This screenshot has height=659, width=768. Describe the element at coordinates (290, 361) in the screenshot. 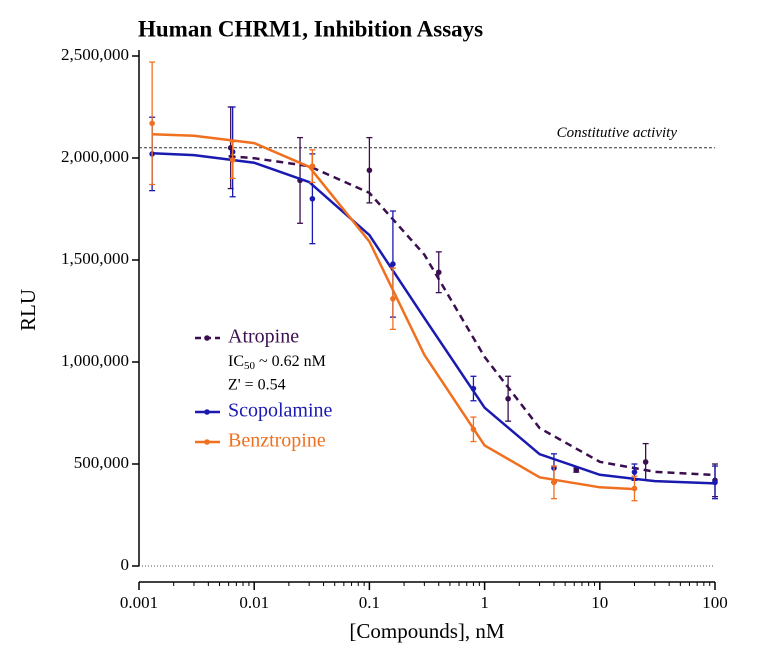

I see `ic50-rest: ~ 0.62 nM` at that location.